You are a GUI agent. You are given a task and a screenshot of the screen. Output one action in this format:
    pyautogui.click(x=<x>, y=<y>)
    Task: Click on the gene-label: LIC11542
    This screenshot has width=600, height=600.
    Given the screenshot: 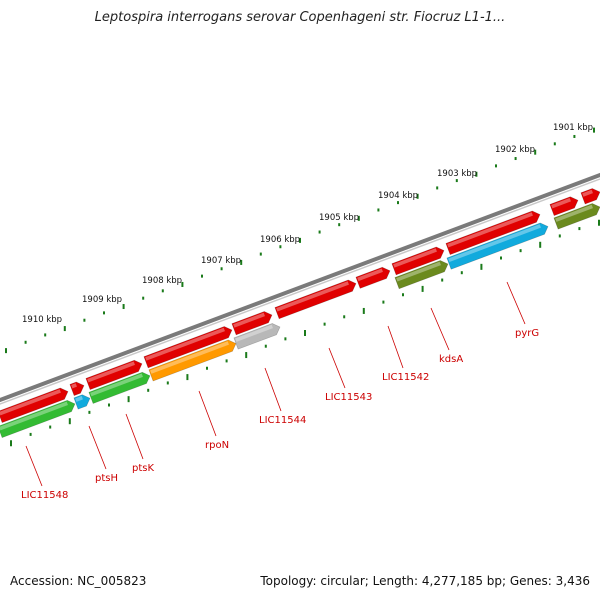 What is the action you would take?
    pyautogui.click(x=405, y=377)
    